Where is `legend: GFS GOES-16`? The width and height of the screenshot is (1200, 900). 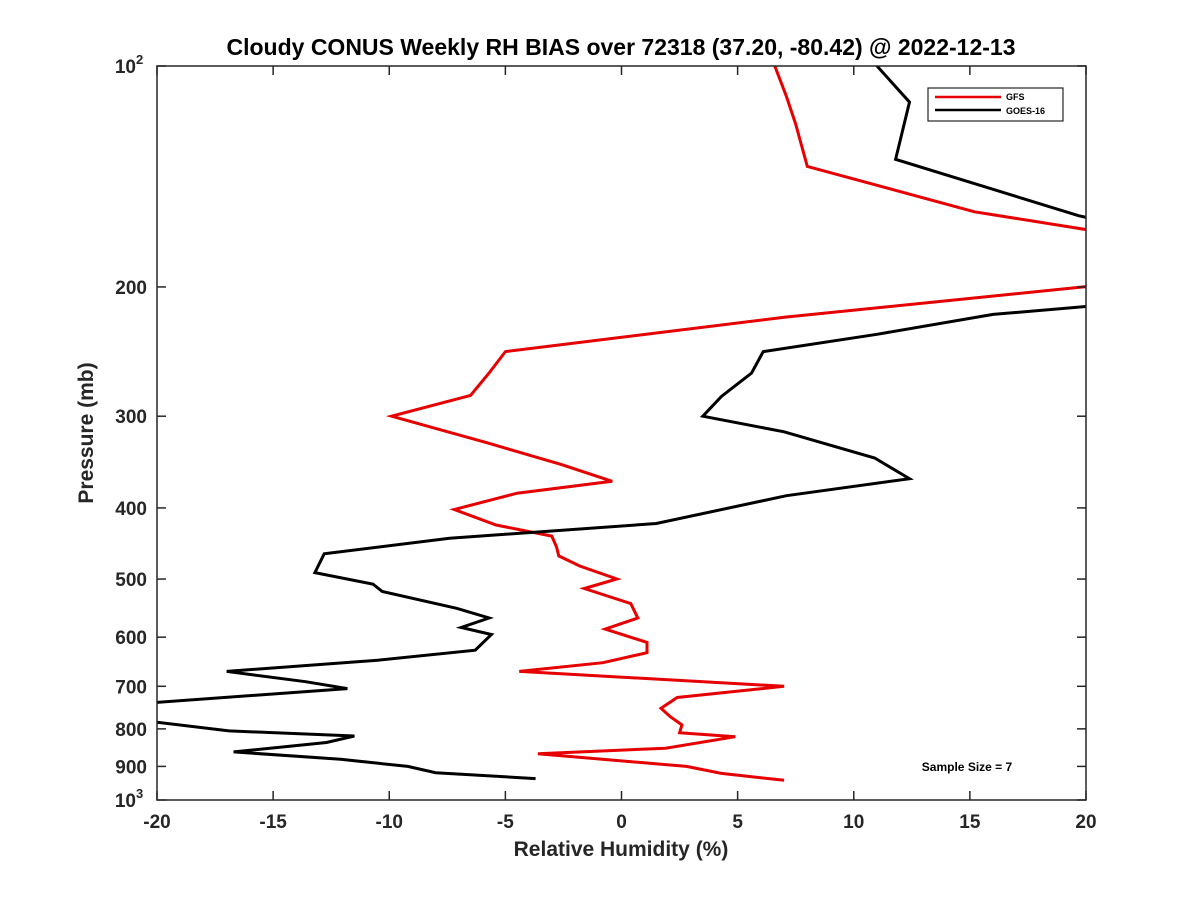
legend: GFS GOES-16 is located at coordinates (995, 104).